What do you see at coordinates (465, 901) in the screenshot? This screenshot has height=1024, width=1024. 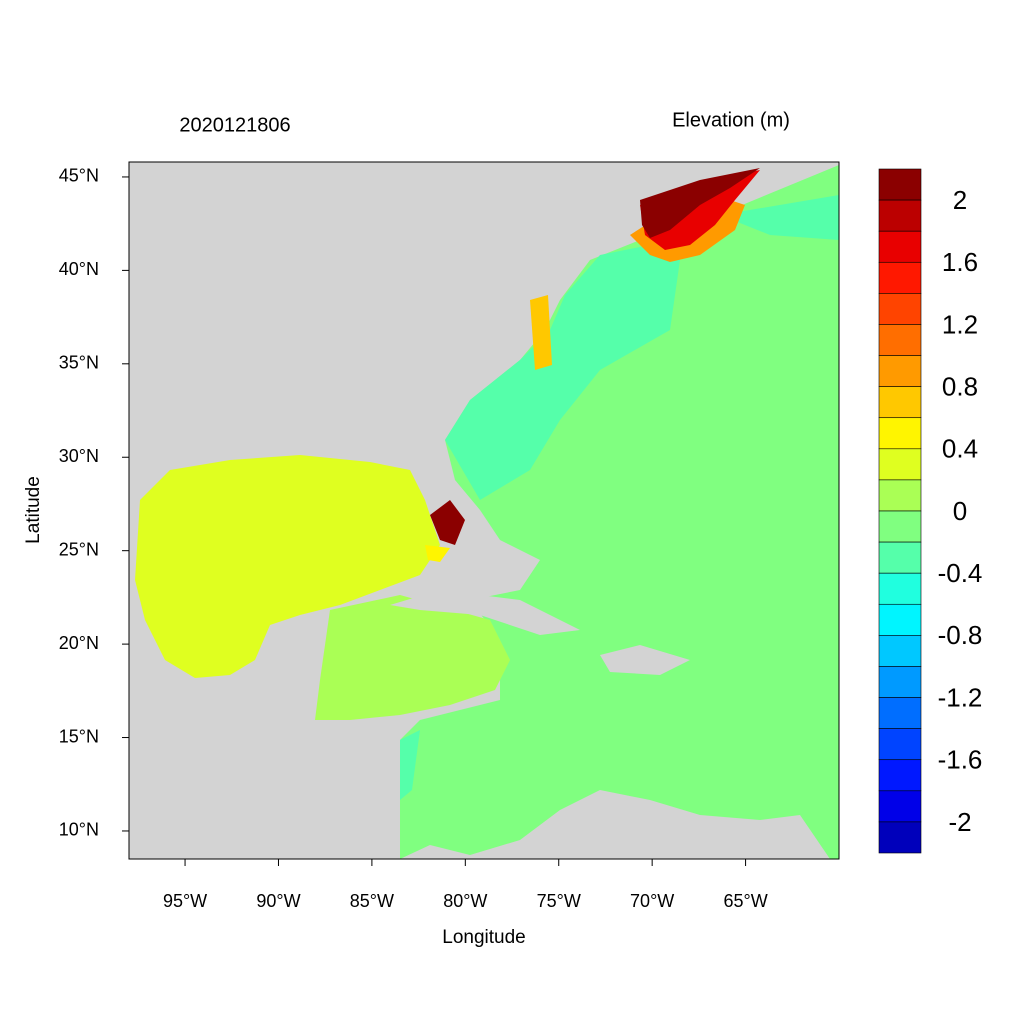 I see `x-tick-label: 80°W` at bounding box center [465, 901].